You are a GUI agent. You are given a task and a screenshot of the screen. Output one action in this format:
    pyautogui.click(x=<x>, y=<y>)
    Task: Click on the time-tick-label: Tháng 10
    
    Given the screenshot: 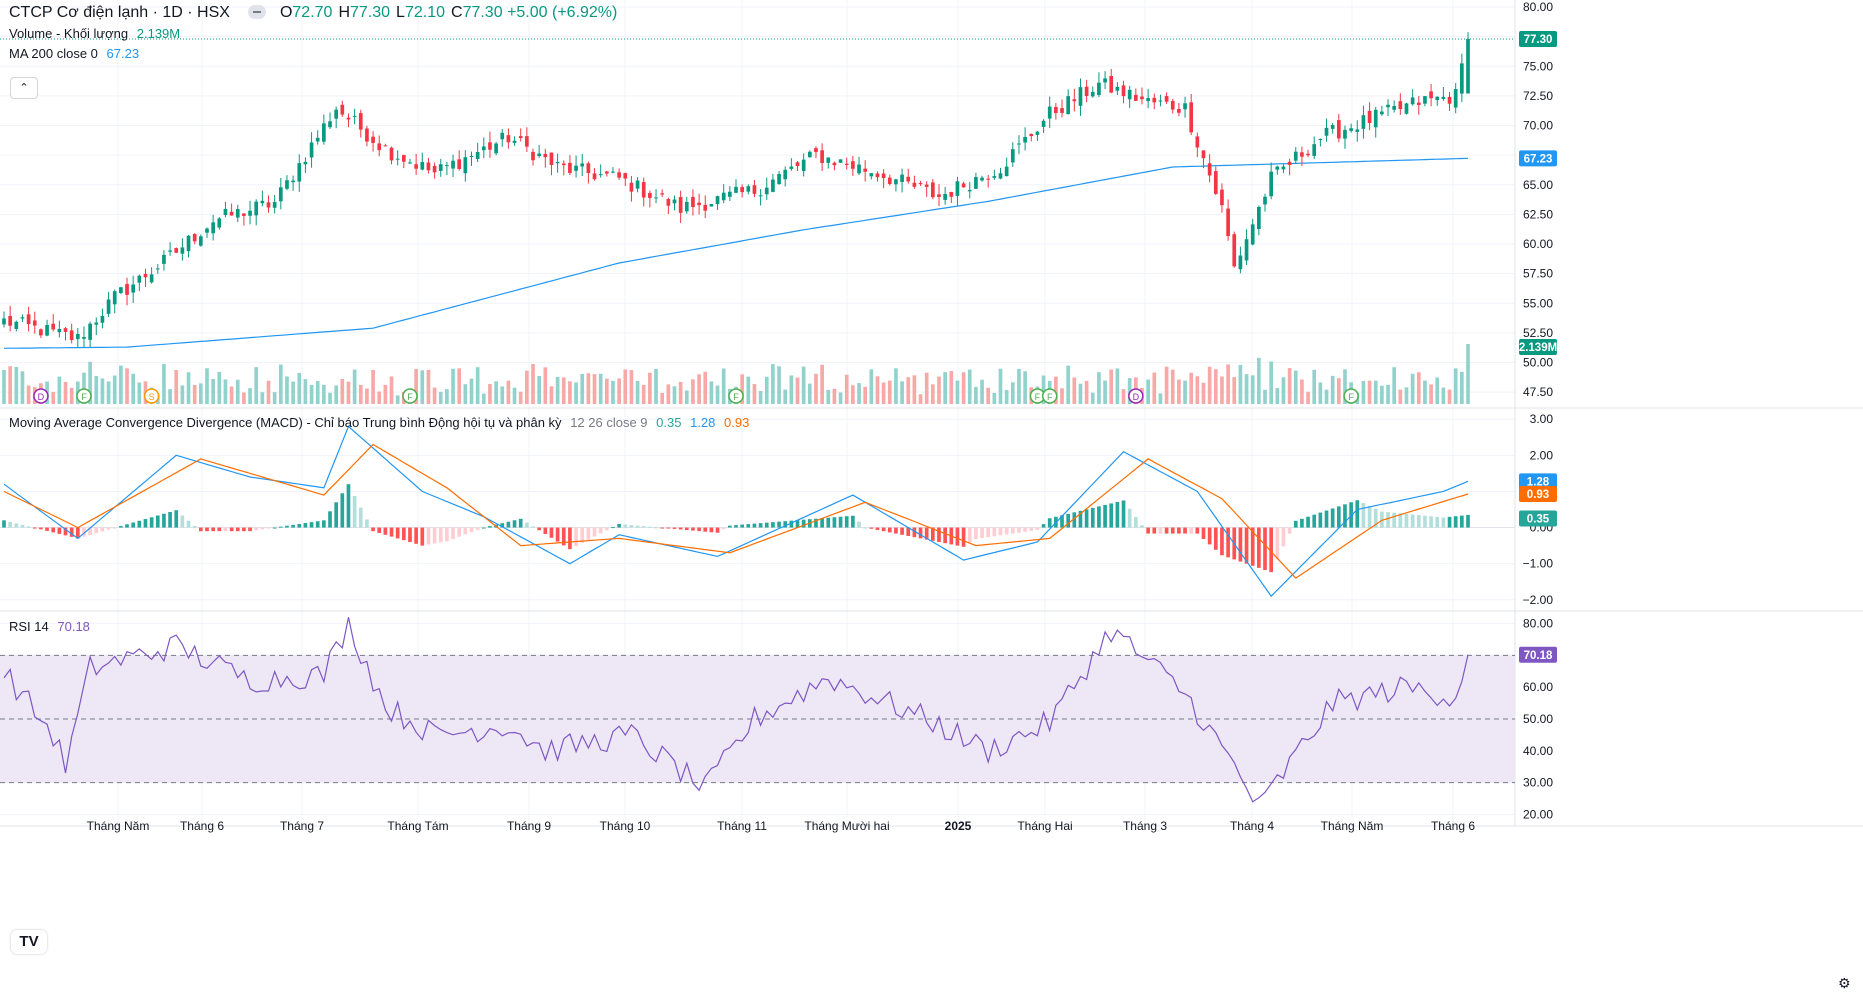 What is the action you would take?
    pyautogui.click(x=625, y=826)
    